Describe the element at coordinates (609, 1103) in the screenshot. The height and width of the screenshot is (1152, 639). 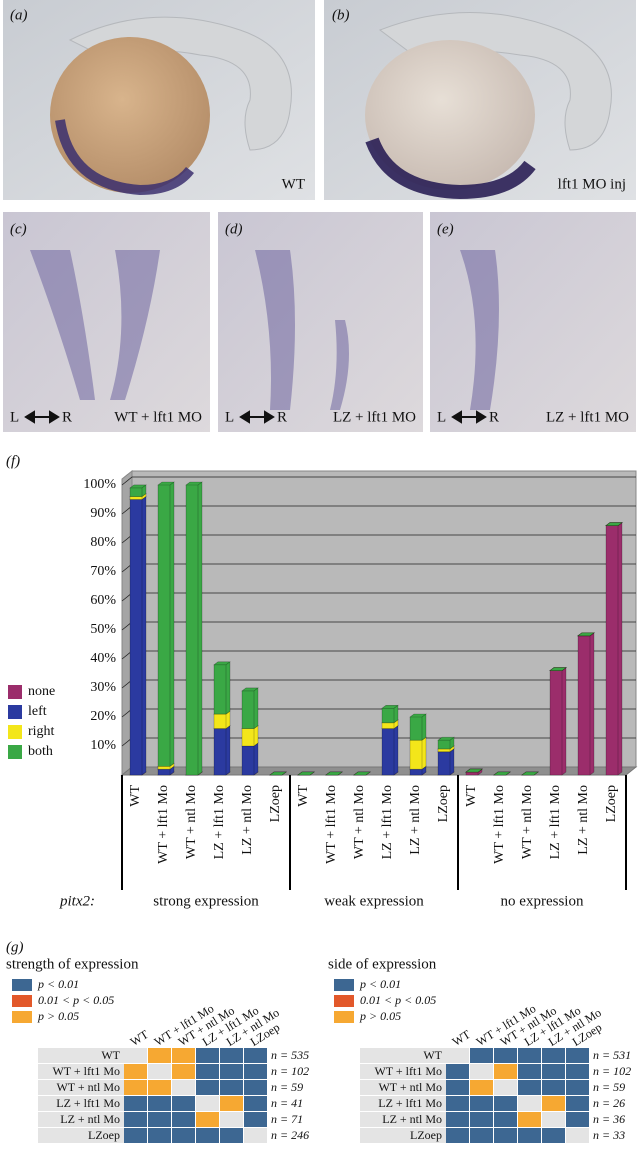
I see `n-label: n = 26` at that location.